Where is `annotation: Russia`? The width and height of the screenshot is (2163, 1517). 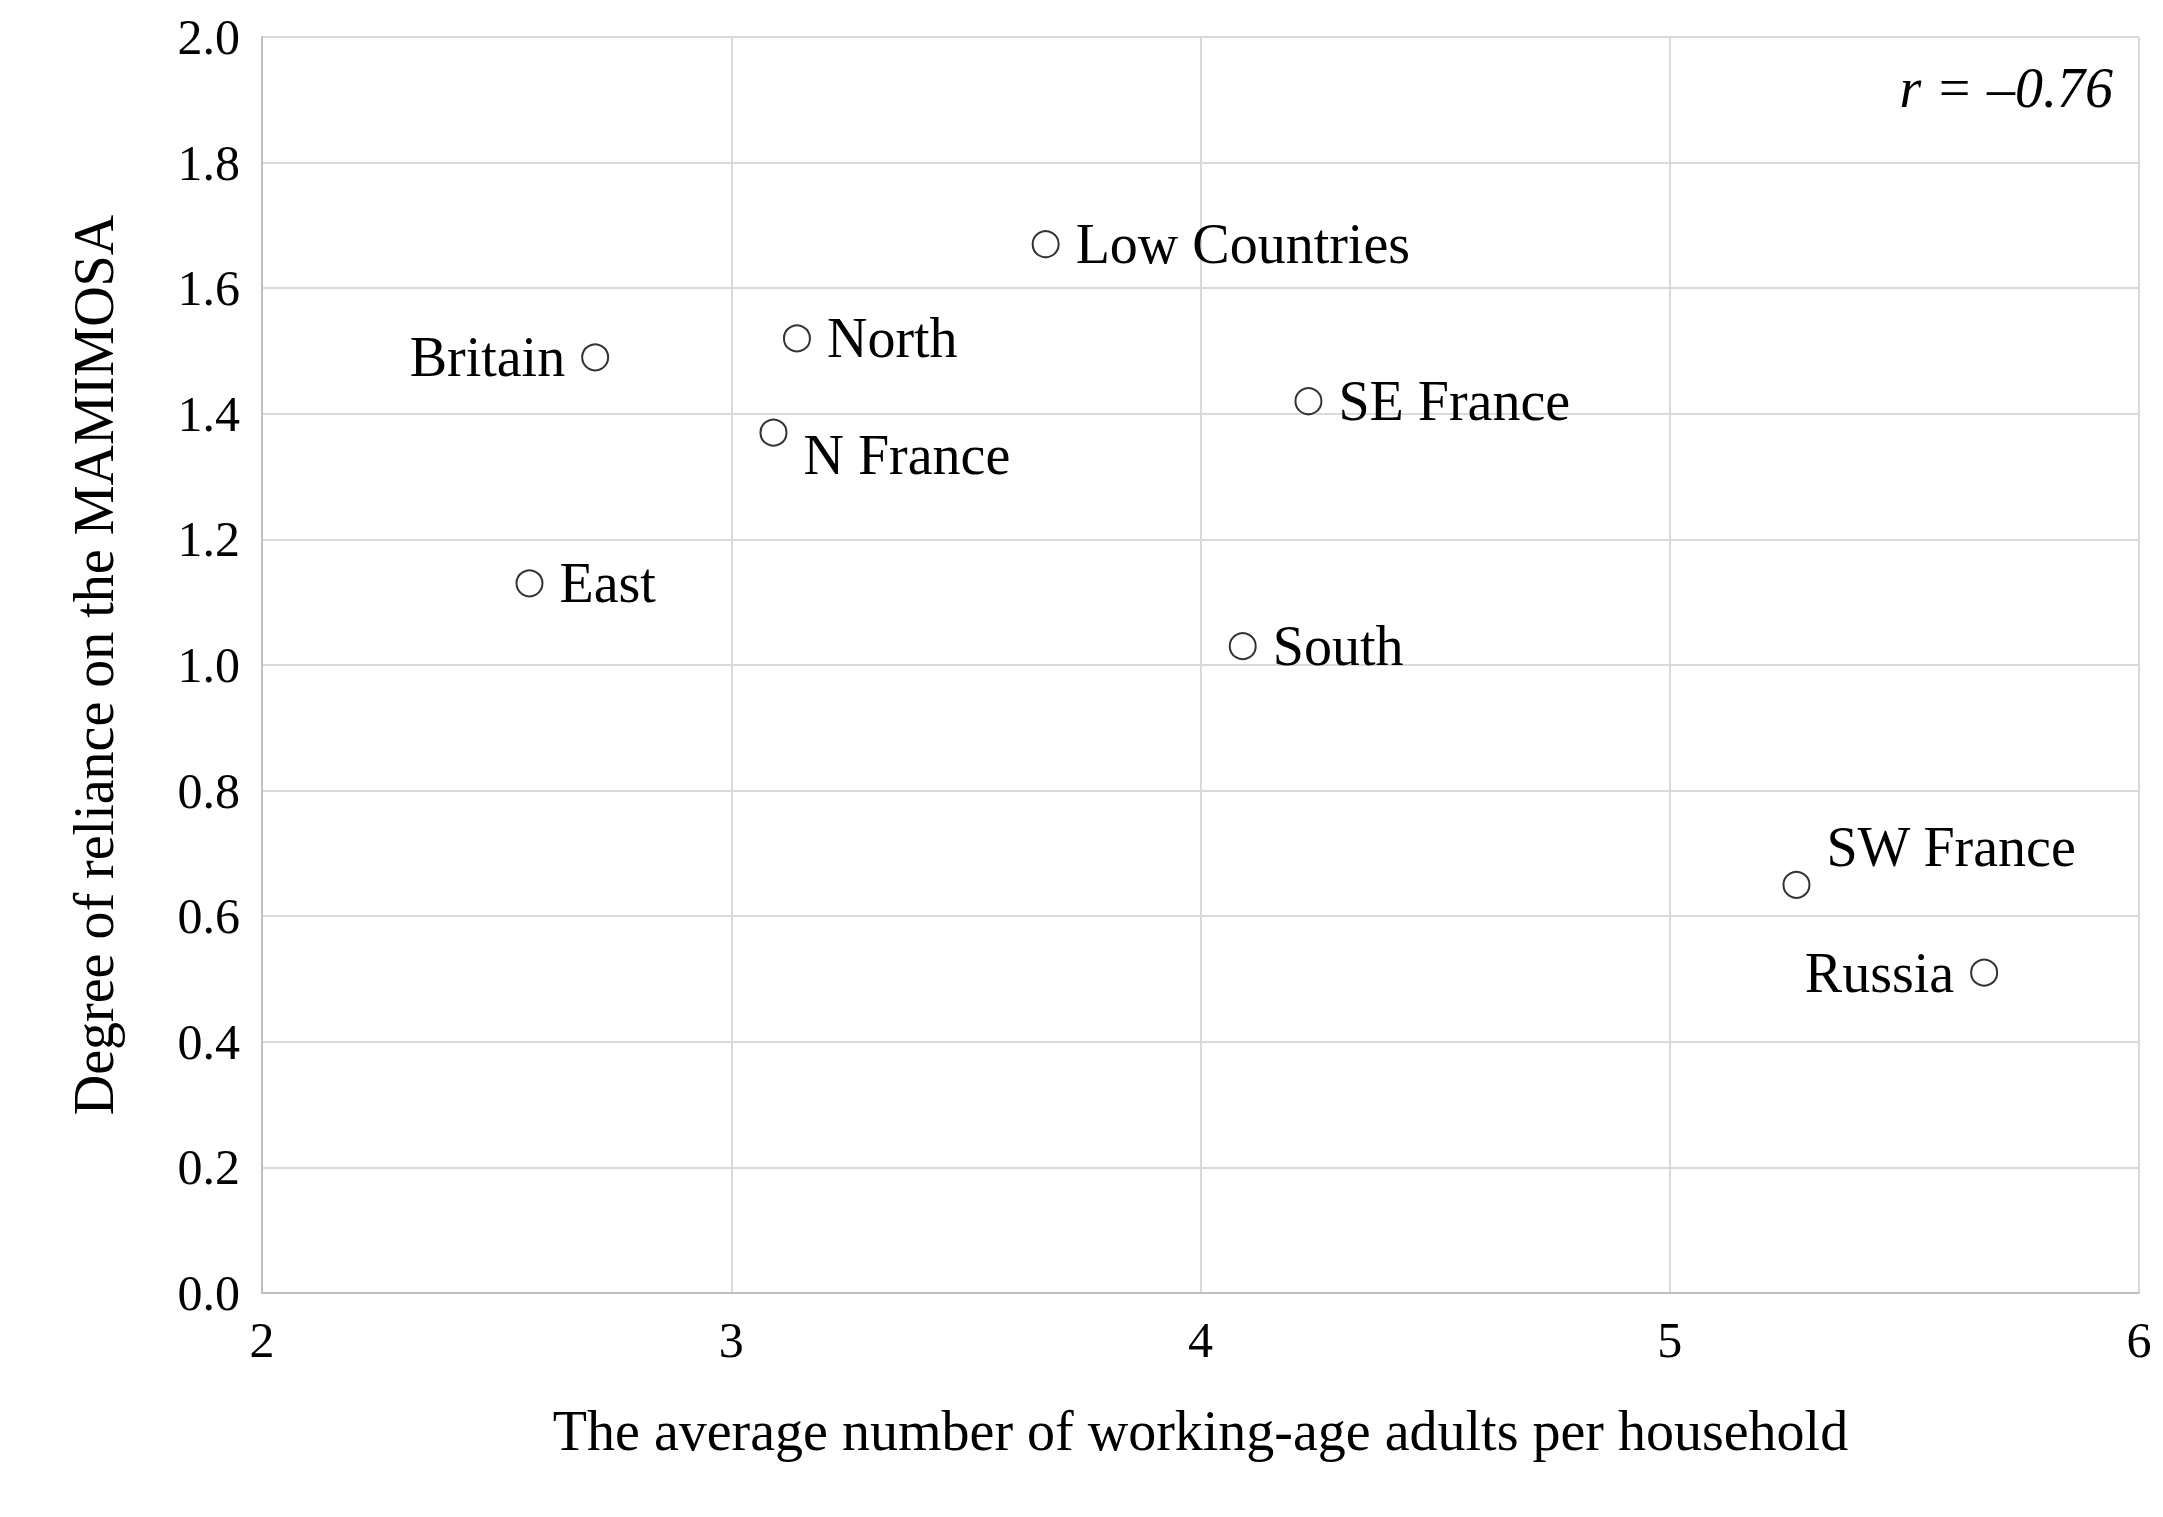 annotation: Russia is located at coordinates (1879, 972).